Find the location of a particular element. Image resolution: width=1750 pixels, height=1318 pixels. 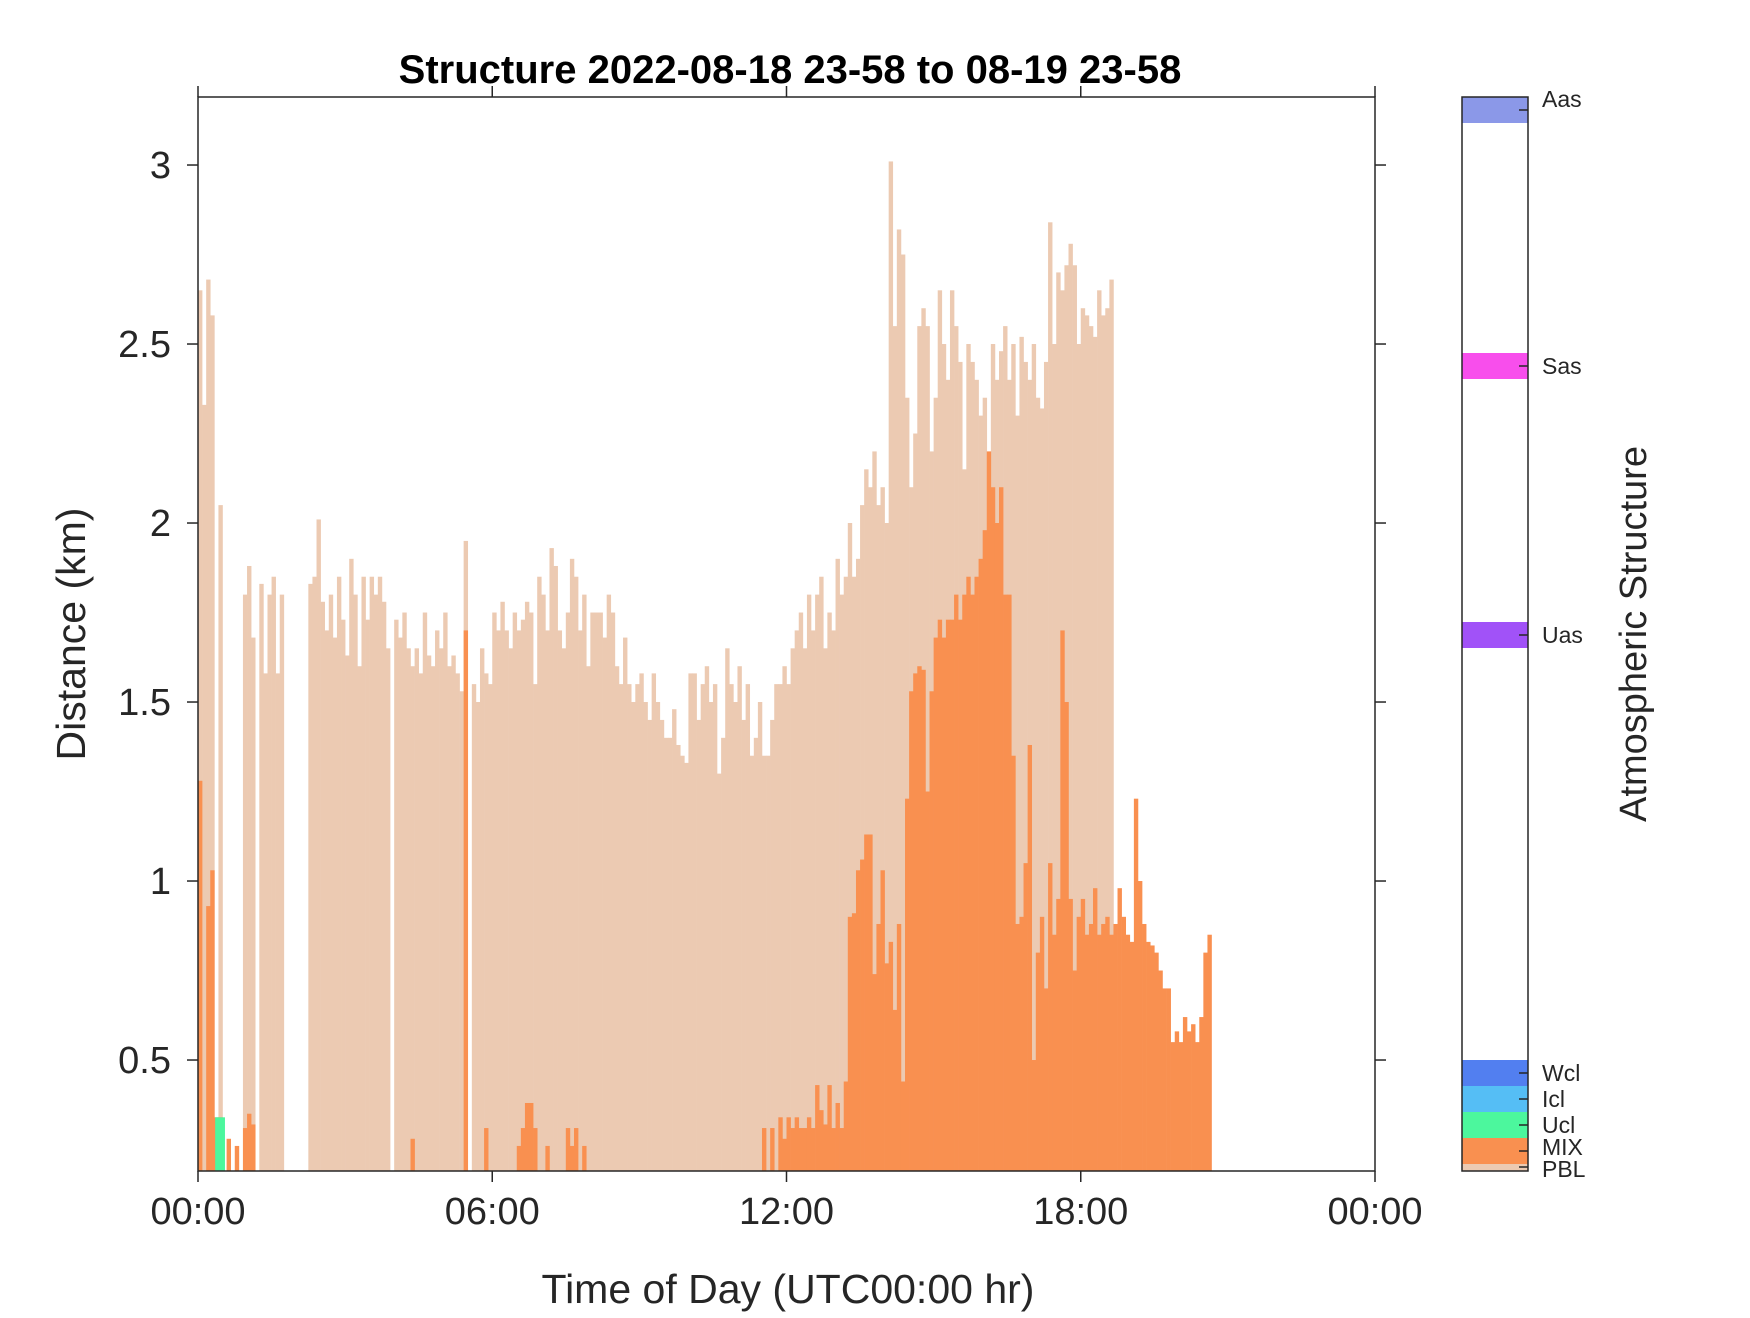

x-axis-label: Time of Day (UTC00:00 hr) is located at coordinates (788, 1289).